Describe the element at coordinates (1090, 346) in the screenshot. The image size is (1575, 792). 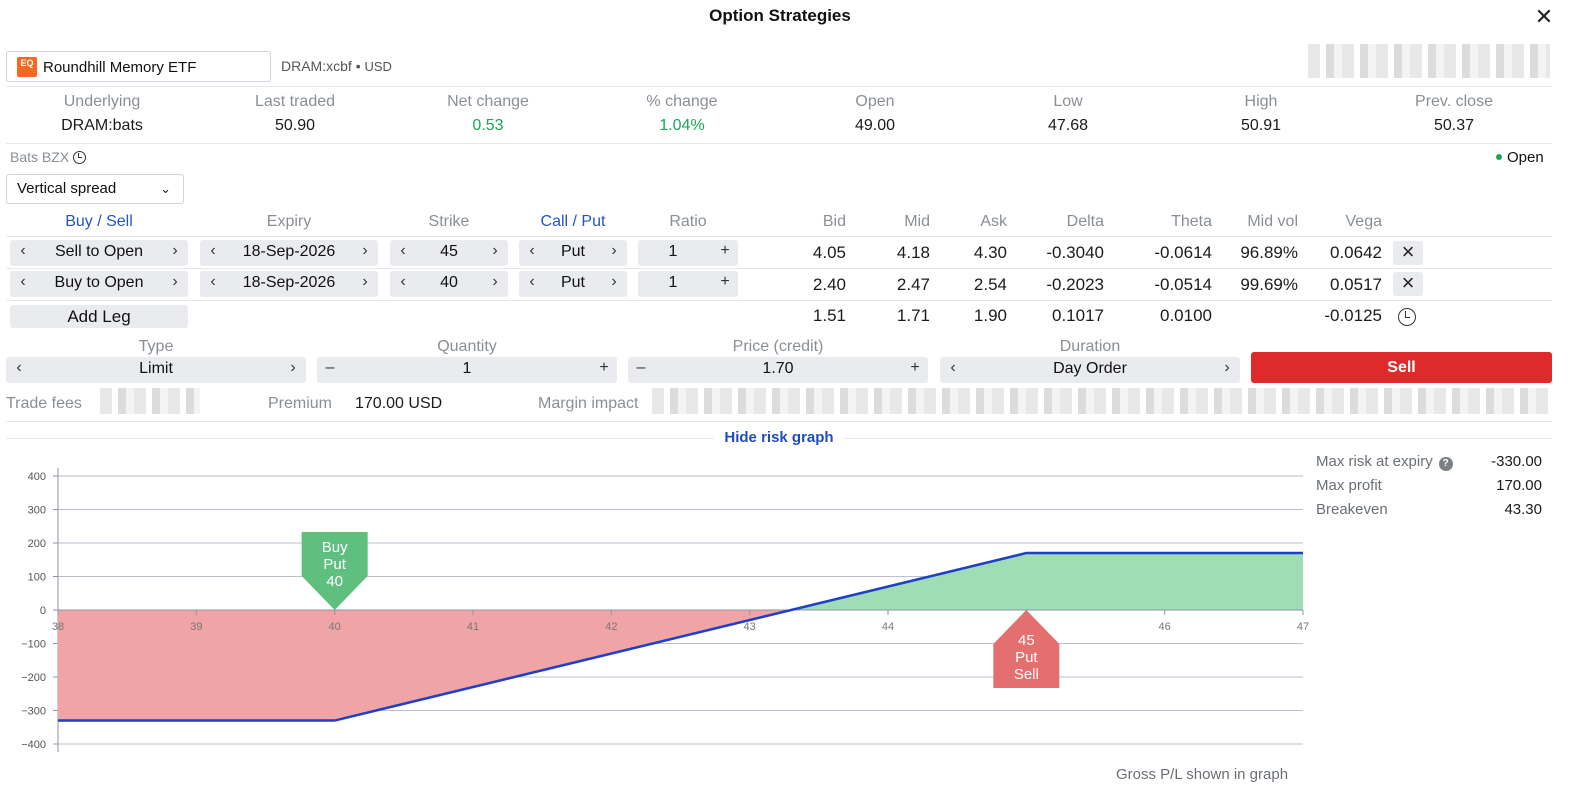
I see `order-duration-label: Duration` at that location.